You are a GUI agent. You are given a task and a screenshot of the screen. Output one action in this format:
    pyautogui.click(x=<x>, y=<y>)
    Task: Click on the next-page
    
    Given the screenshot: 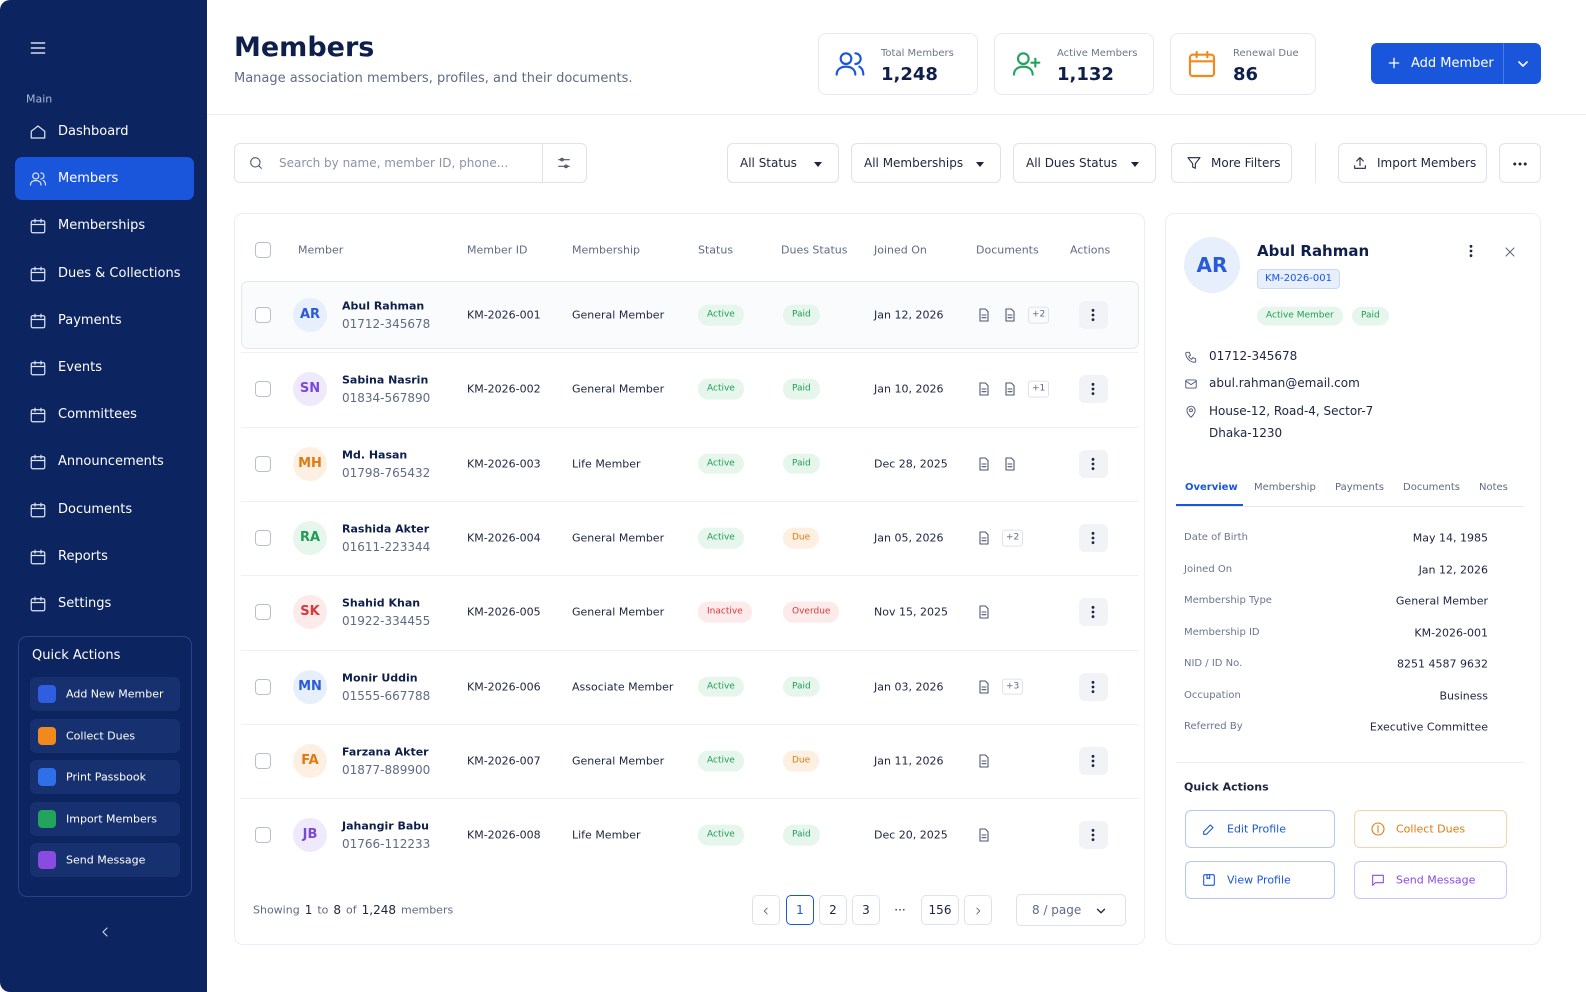 What is the action you would take?
    pyautogui.click(x=978, y=910)
    